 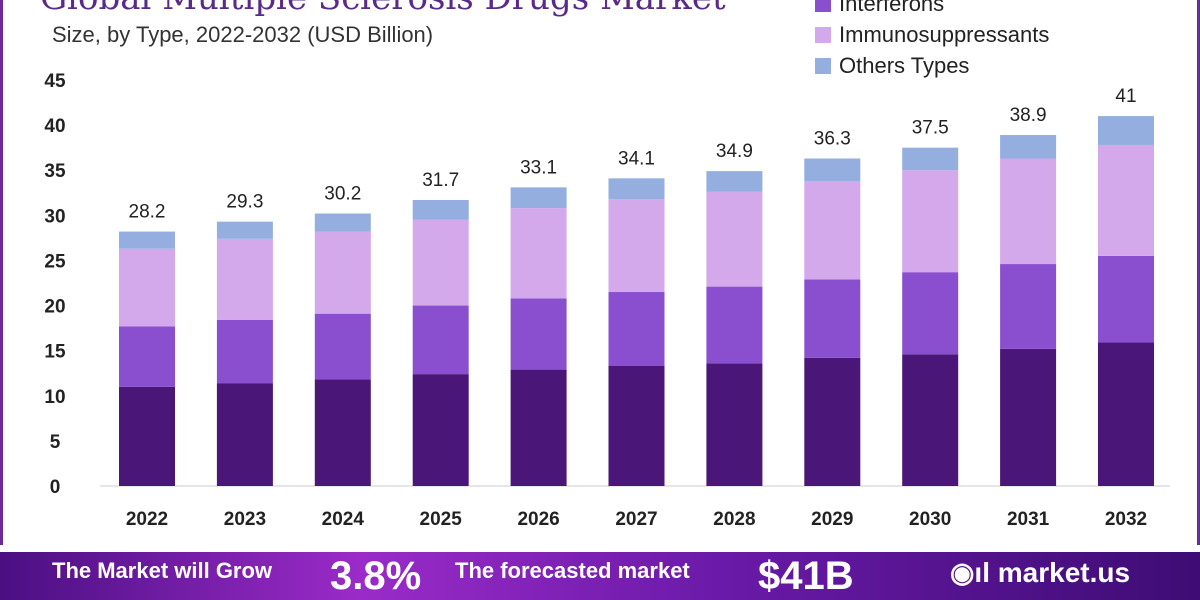 I want to click on cagr-value: 3.8%, so click(x=376, y=576).